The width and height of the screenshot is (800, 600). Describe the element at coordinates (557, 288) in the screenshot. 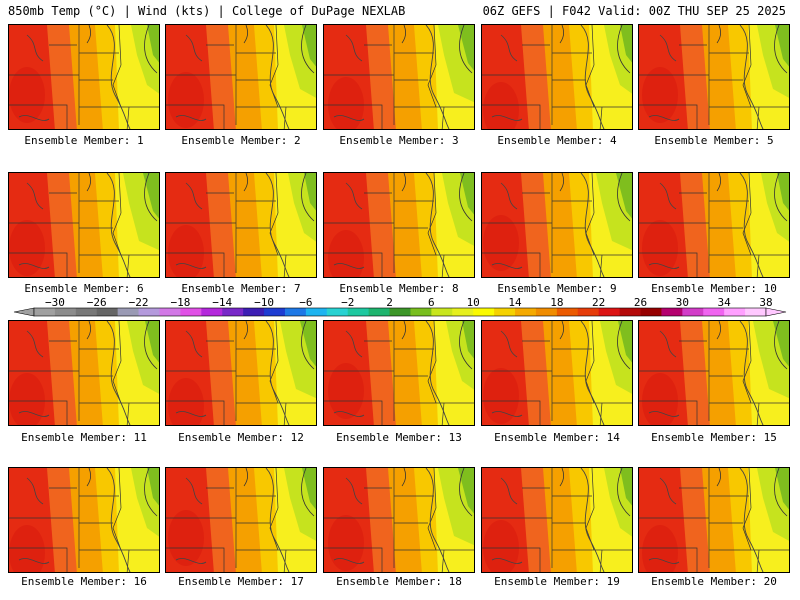

I see `member-label: Ensemble Member: 9` at that location.